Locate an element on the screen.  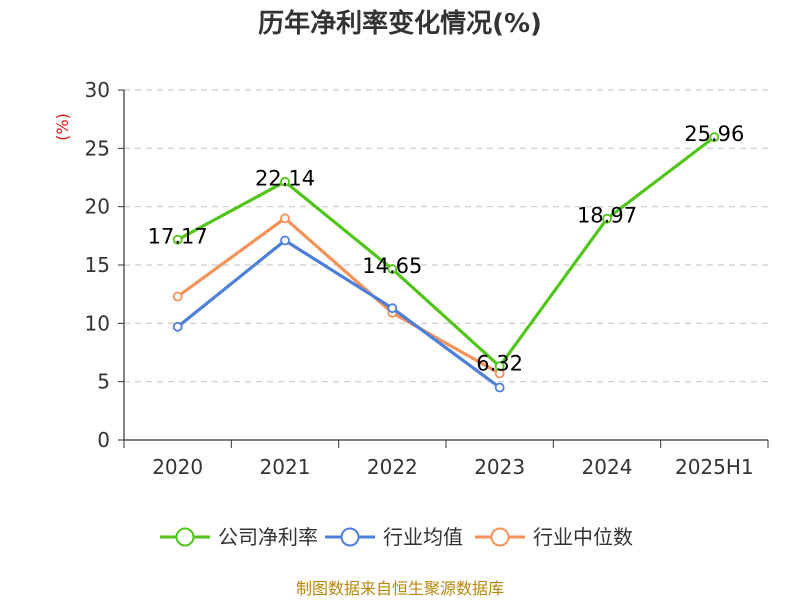
x-tick-label: 2023 is located at coordinates (499, 467).